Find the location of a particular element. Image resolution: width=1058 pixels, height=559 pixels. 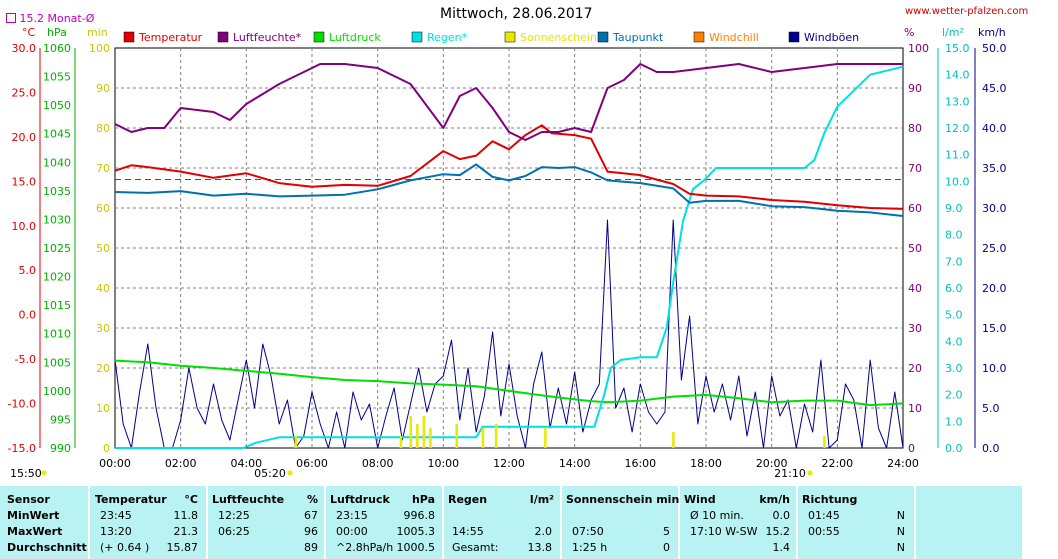

tick-hpa: 1040 is located at coordinates (57, 162).